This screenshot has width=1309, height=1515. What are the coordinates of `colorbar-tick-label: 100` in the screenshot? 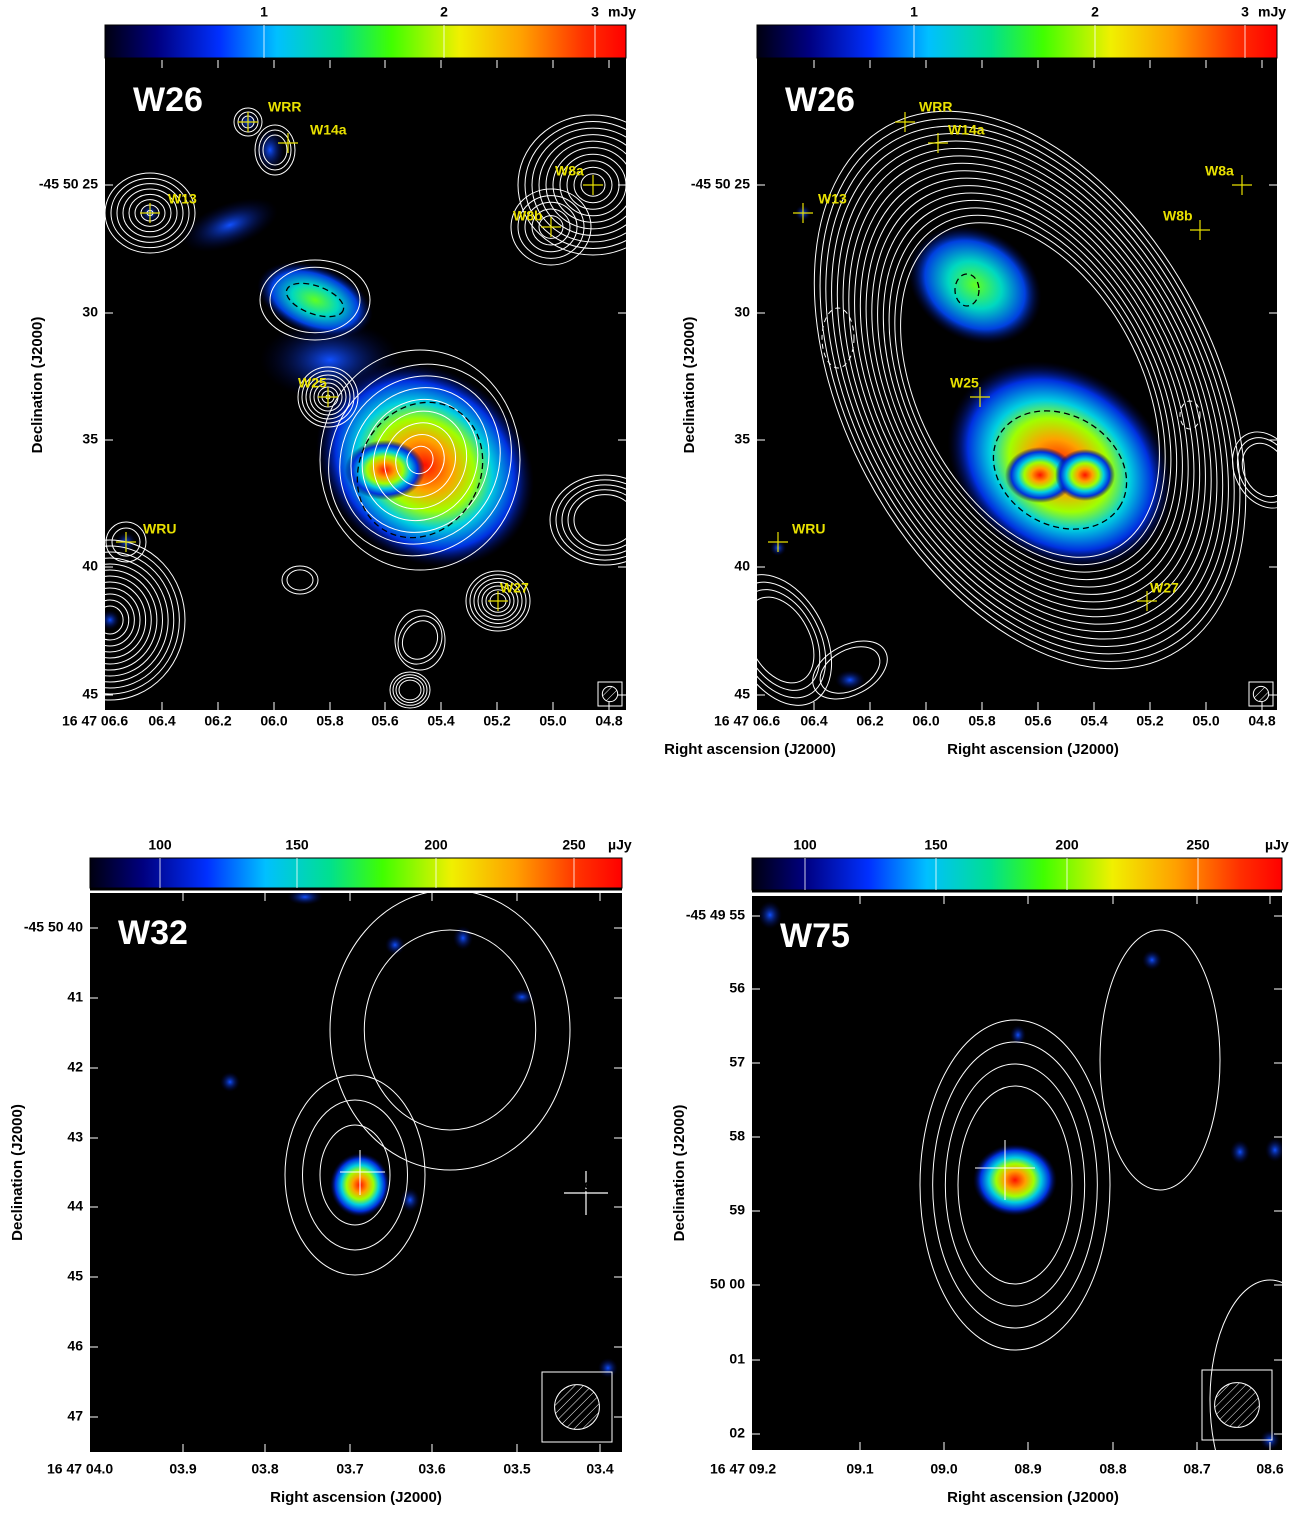 It's located at (805, 845).